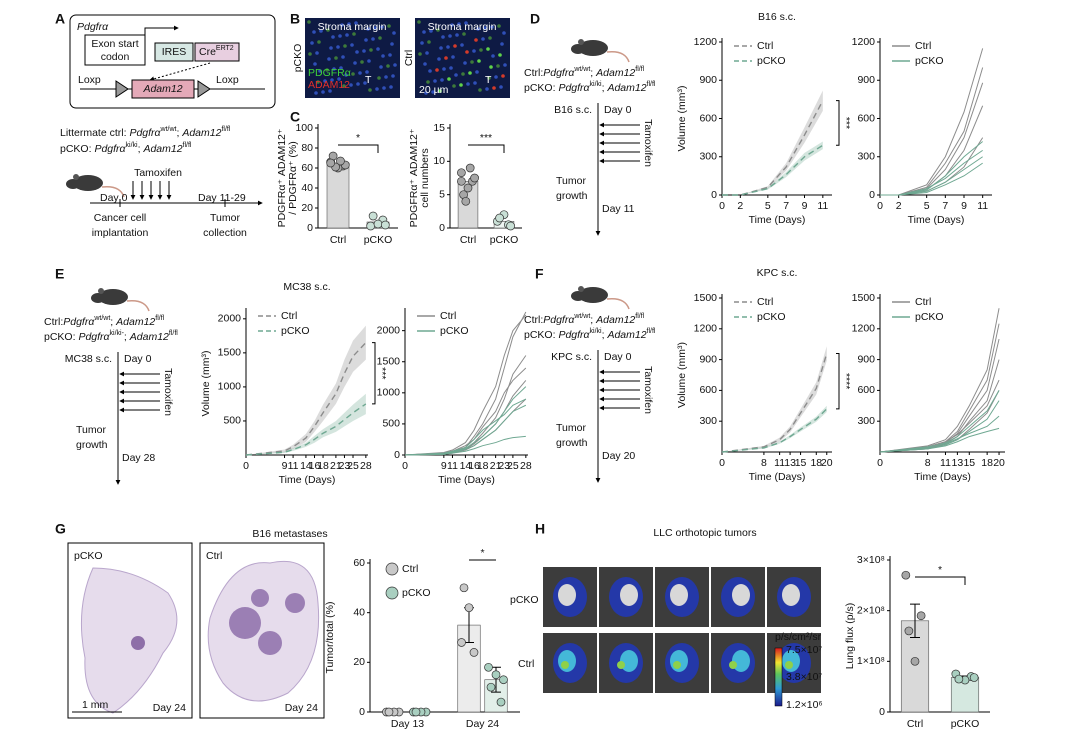 The image size is (1077, 751). I want to click on x-tick-label: 7, so click(945, 206).